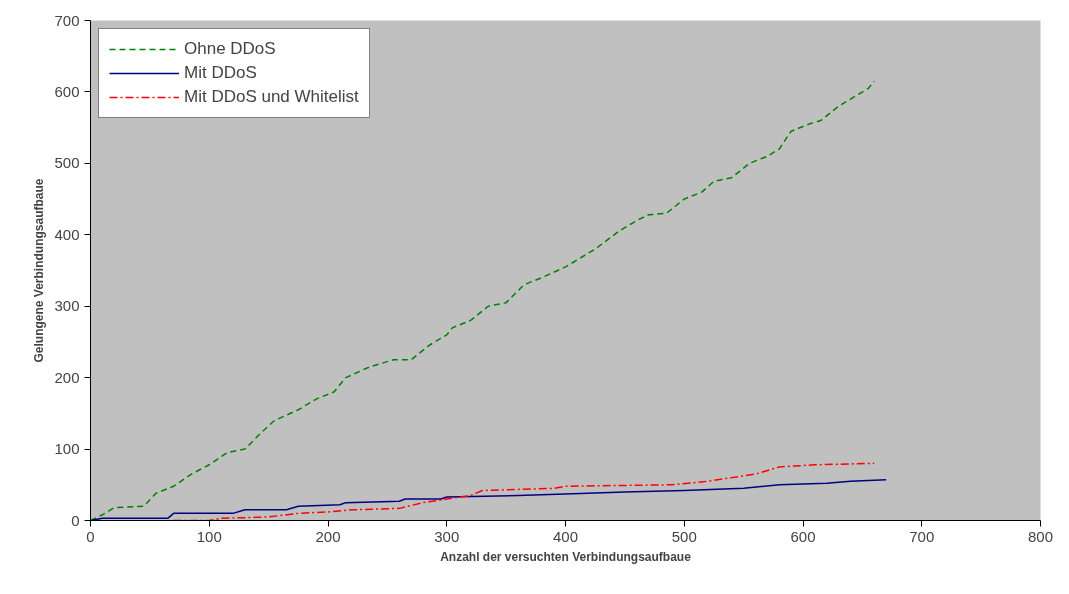 Image resolution: width=1069 pixels, height=594 pixels. What do you see at coordinates (90, 536) in the screenshot?
I see `x-tick-label: 0` at bounding box center [90, 536].